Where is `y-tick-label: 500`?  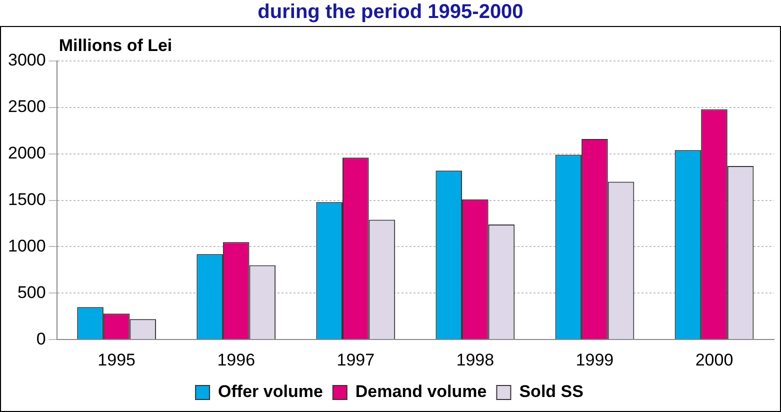 y-tick-label: 500 is located at coordinates (31, 292).